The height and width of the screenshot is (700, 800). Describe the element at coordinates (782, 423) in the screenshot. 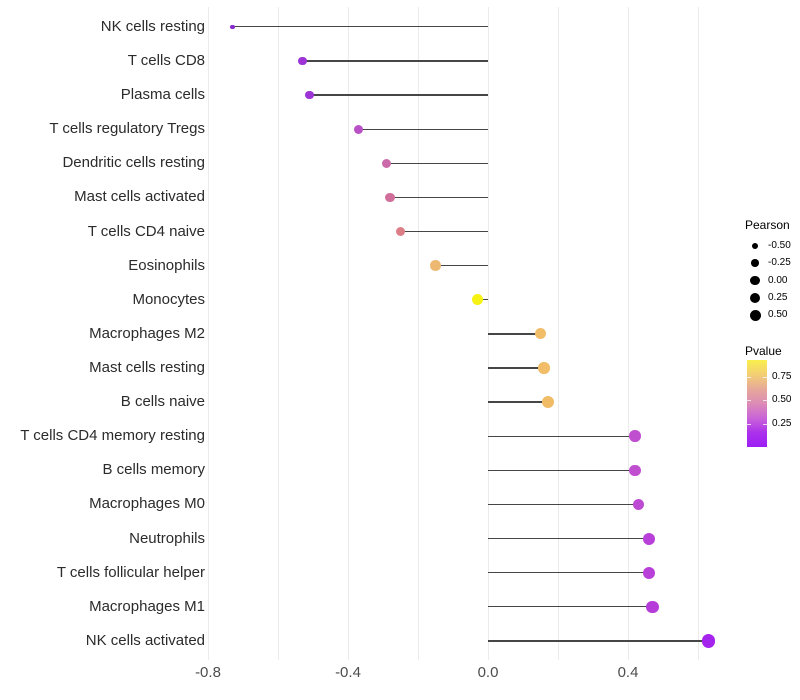

I see `pvalue-tick-label: 0.25` at that location.